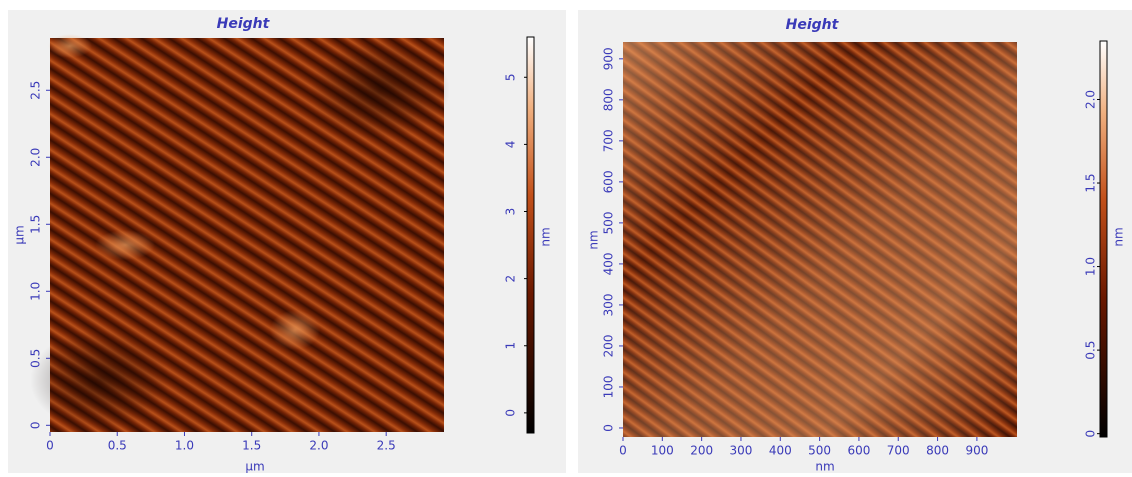  What do you see at coordinates (36, 90) in the screenshot?
I see `y-tick-label: 2.5` at bounding box center [36, 90].